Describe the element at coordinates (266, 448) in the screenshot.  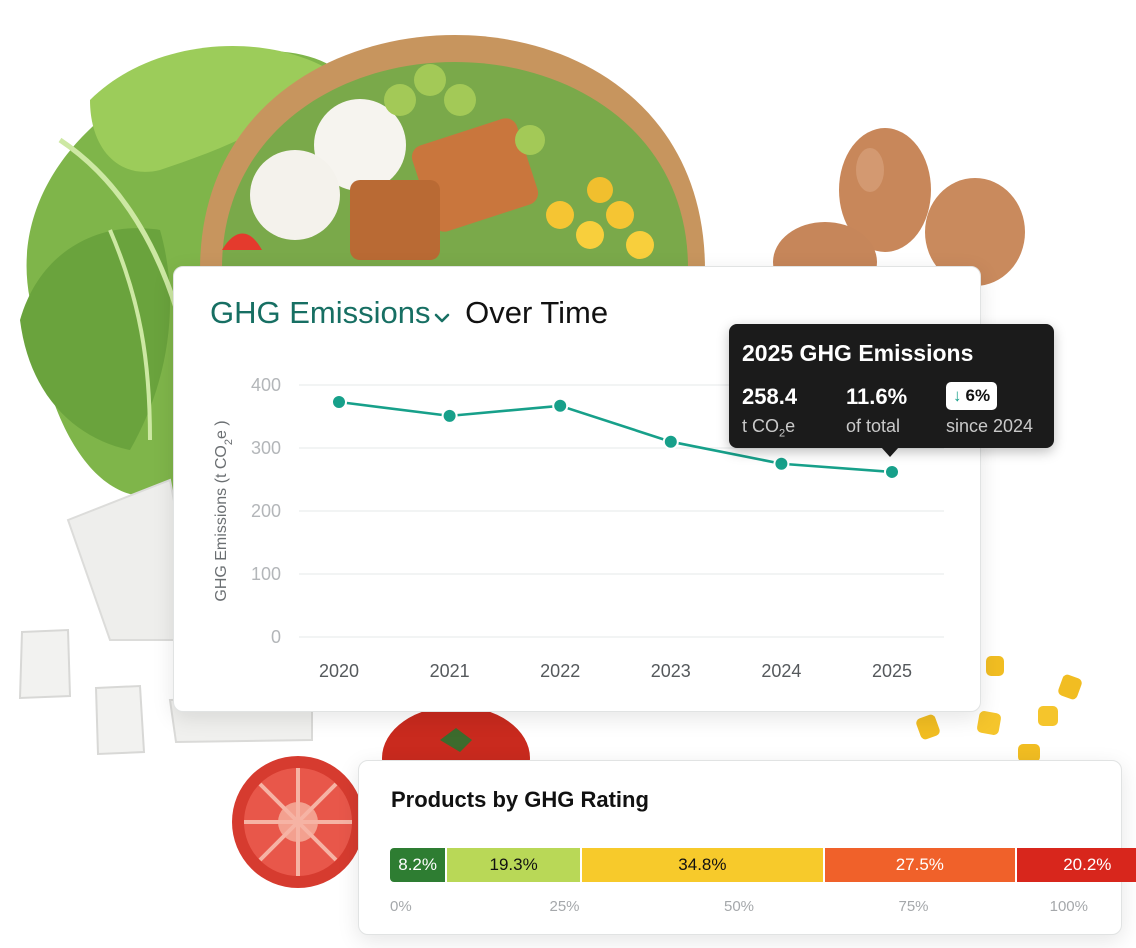
I see `y-tick-label: 300` at that location.